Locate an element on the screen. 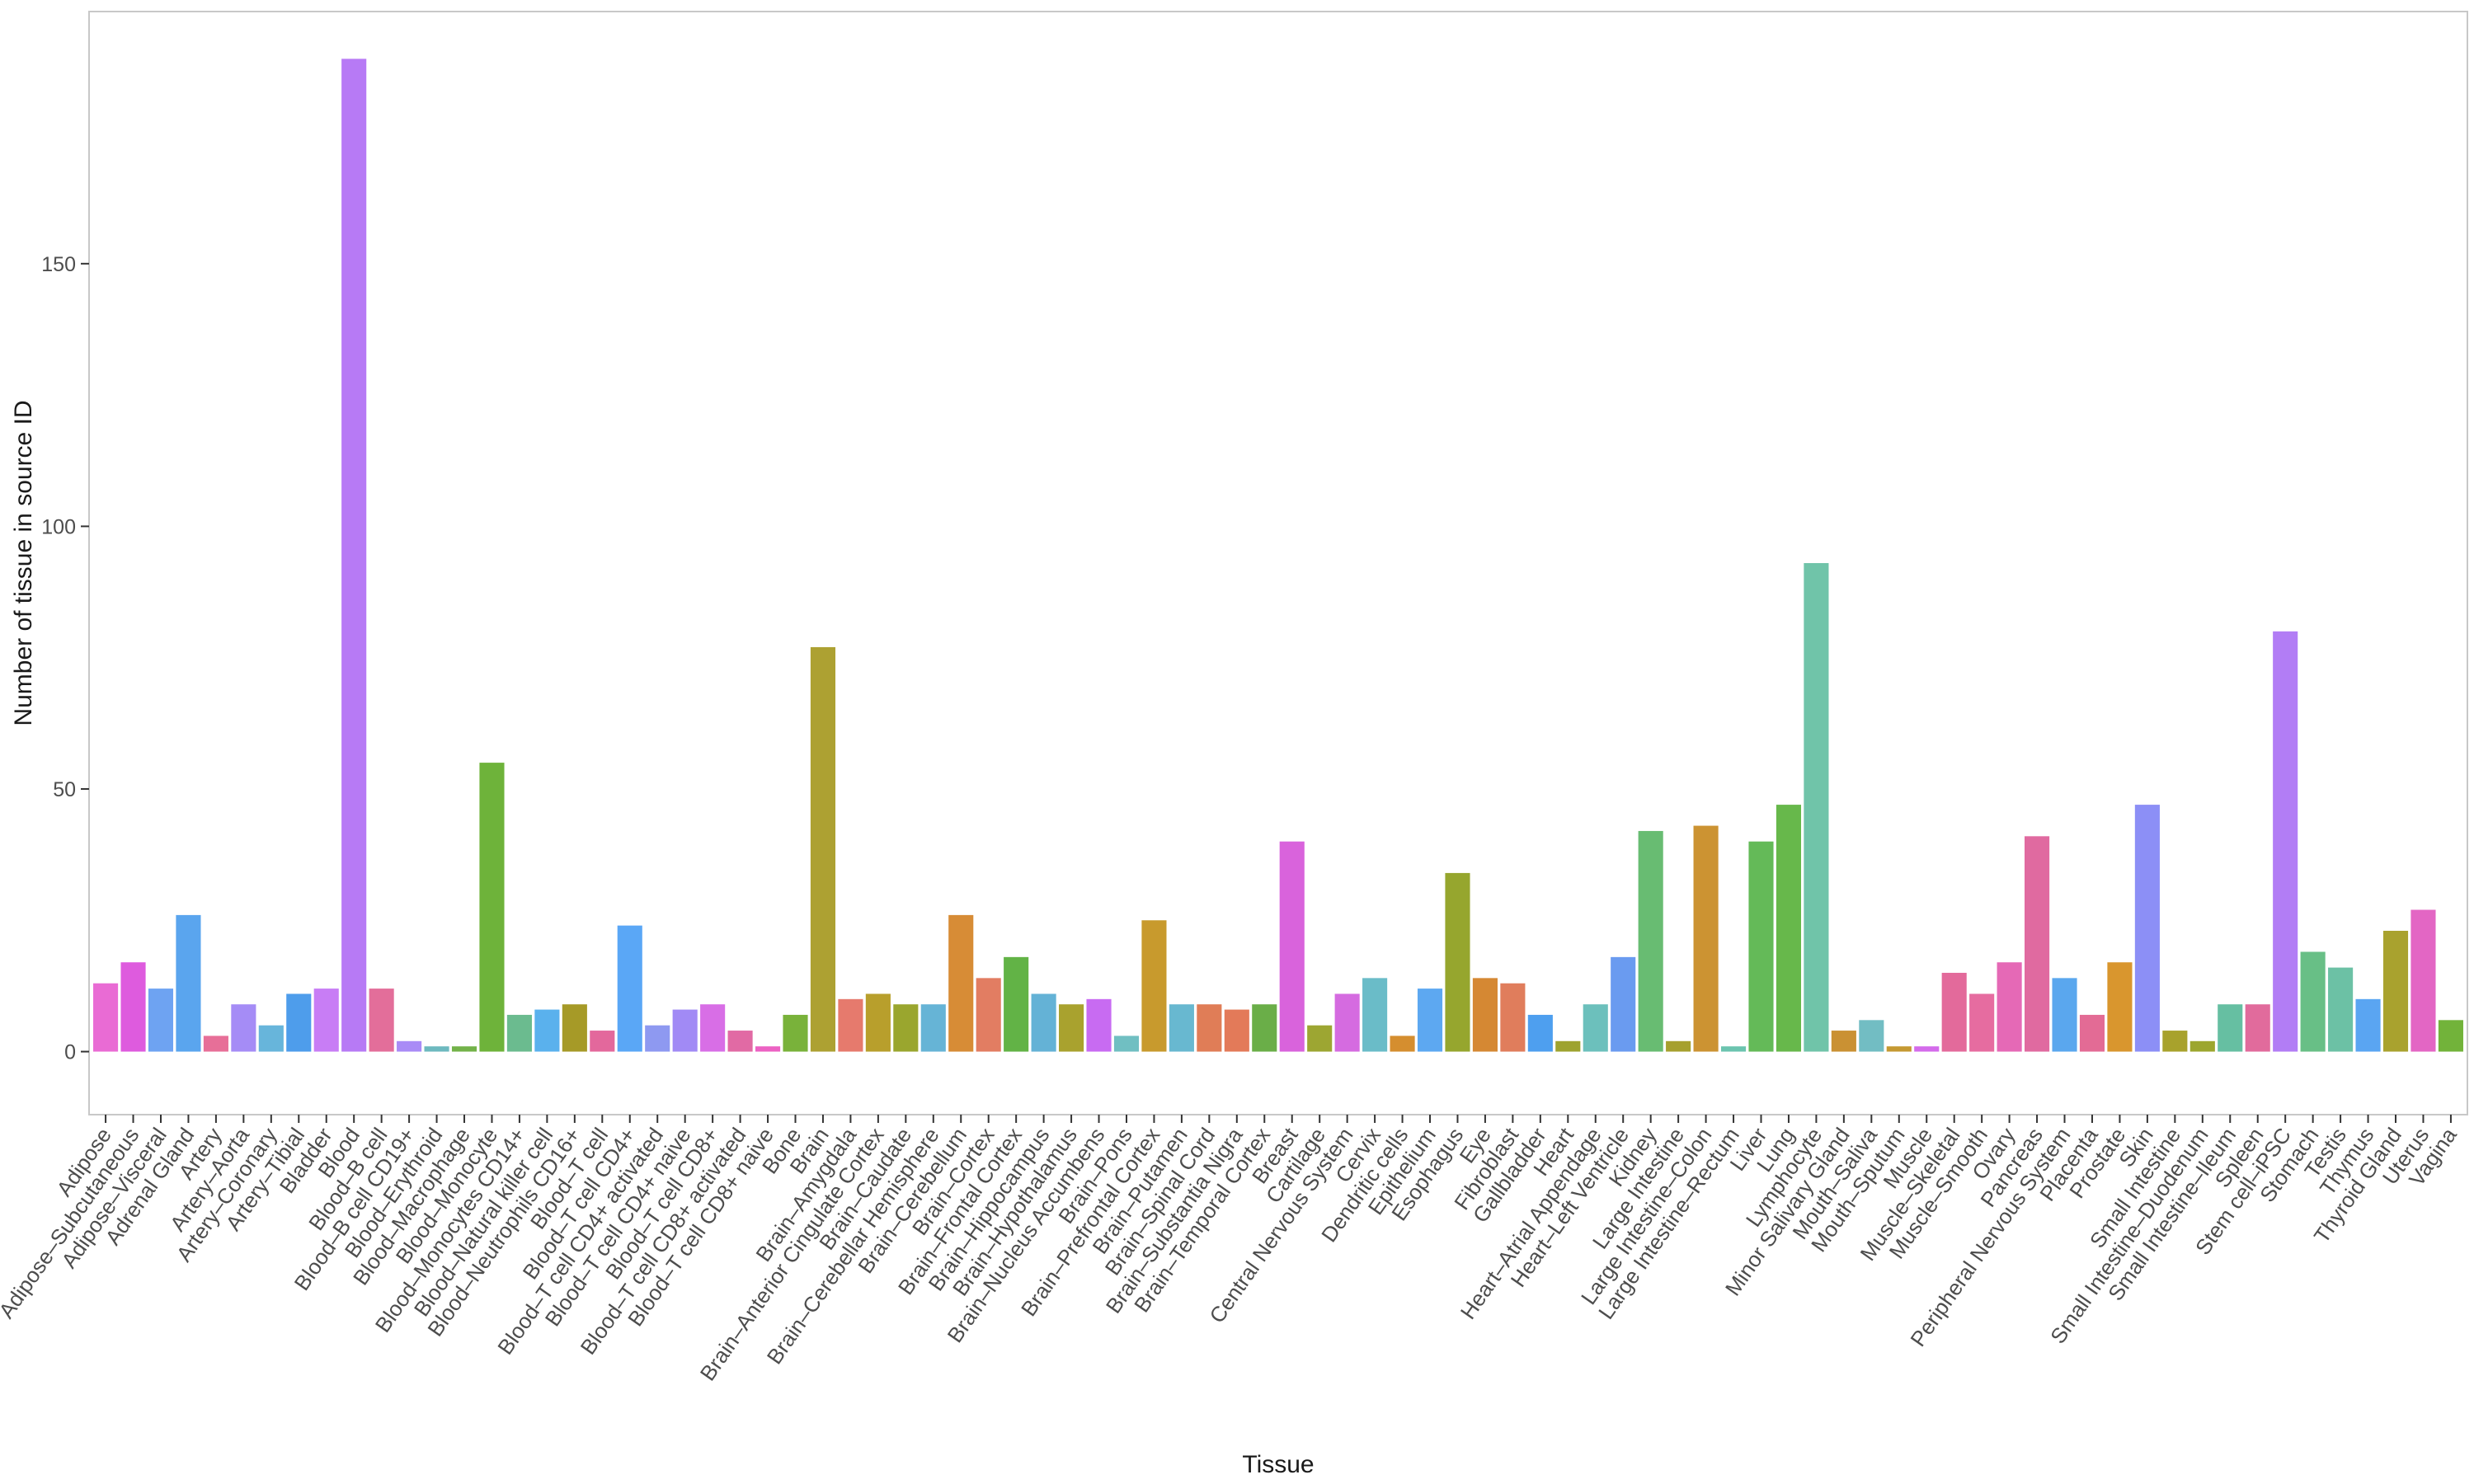 This screenshot has height=1484, width=2474. y-tick-label: 50 is located at coordinates (64, 789).